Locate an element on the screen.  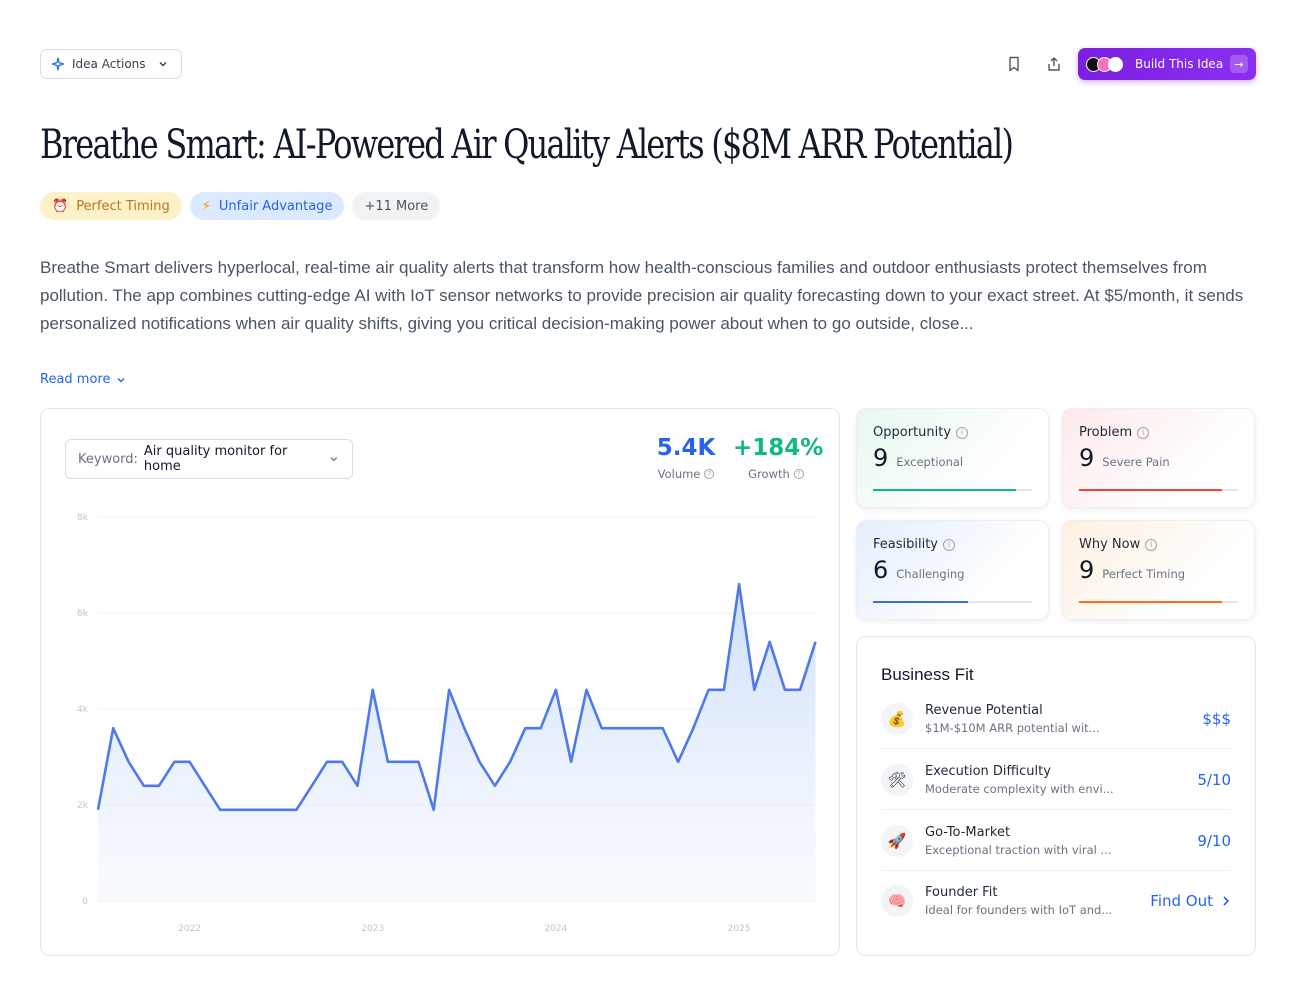
read-more-link: Read more is located at coordinates (83, 379).